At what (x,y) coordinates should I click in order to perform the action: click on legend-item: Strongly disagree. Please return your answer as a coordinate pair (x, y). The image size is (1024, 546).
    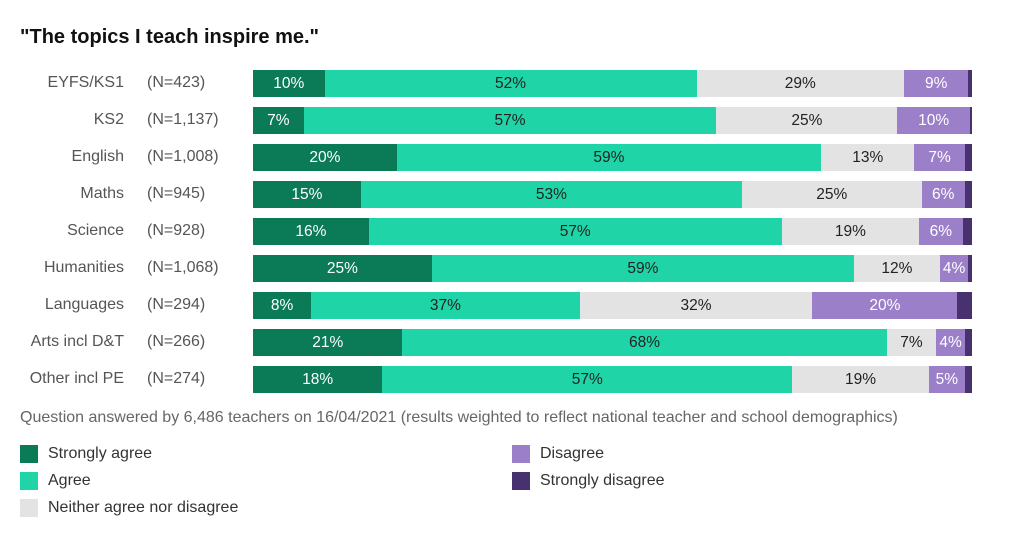
    Looking at the image, I should click on (588, 481).